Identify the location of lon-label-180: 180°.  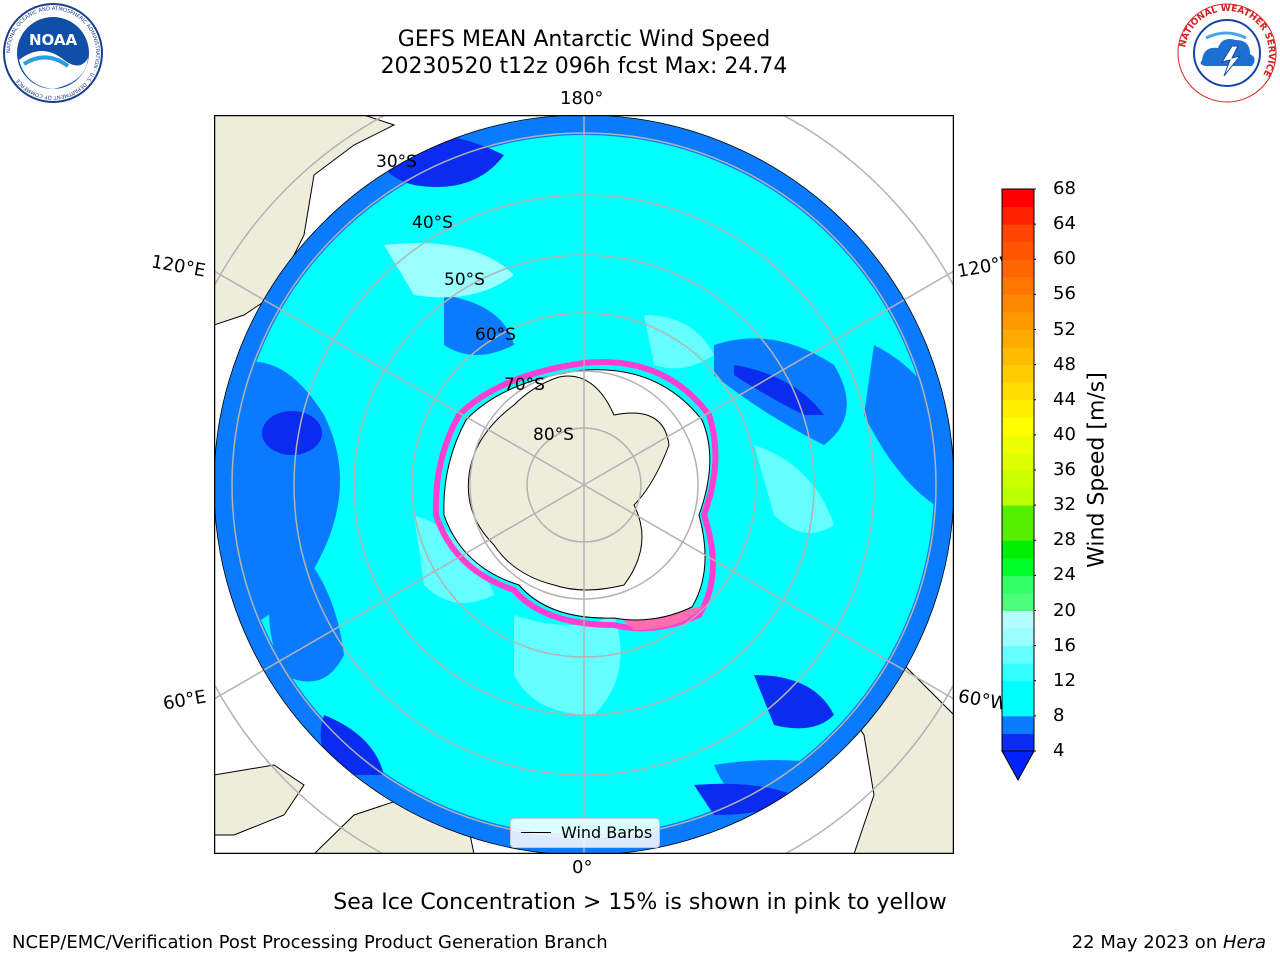
(582, 98).